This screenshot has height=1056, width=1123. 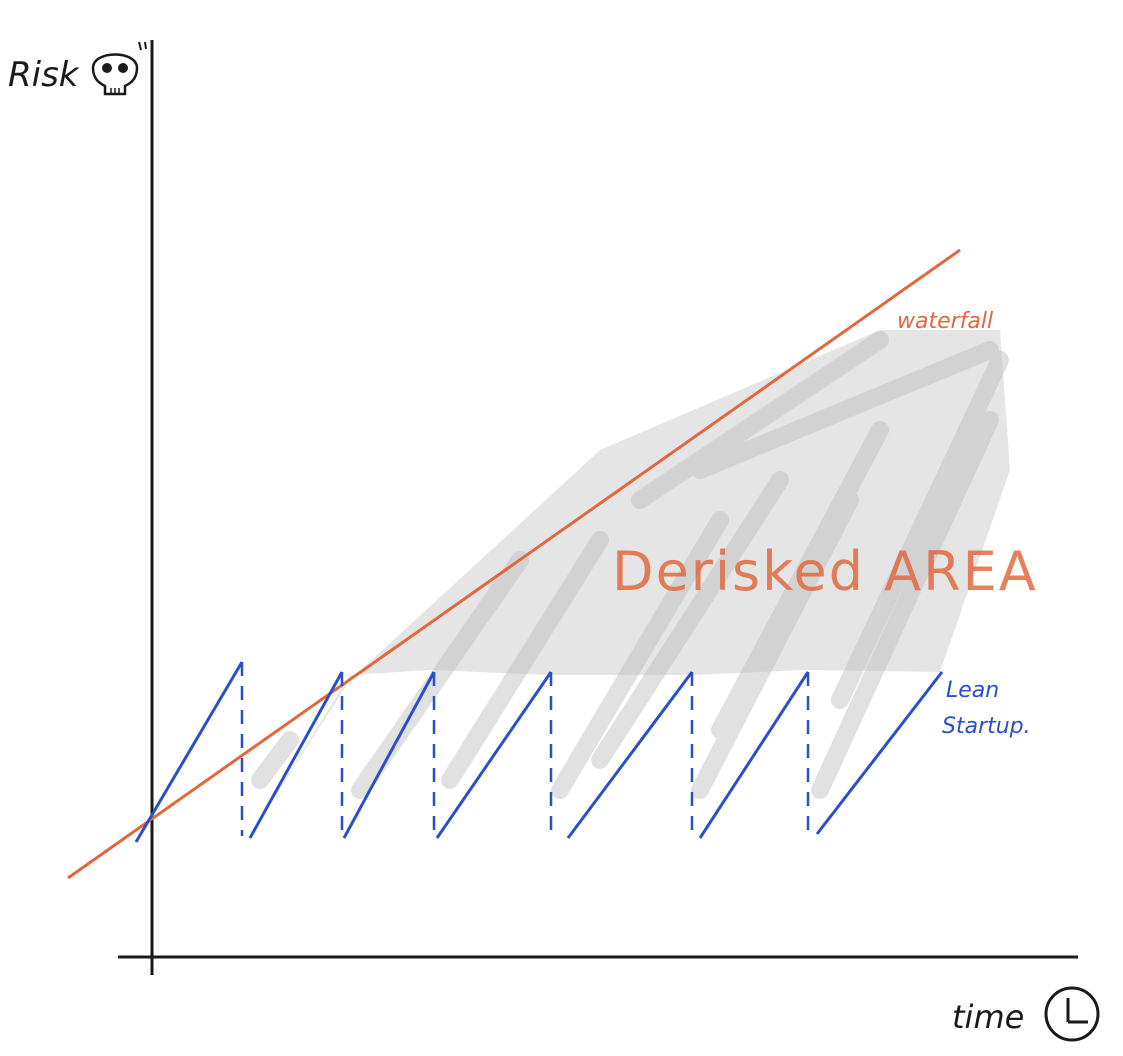 I want to click on x-axis-label: time, so click(x=988, y=1017).